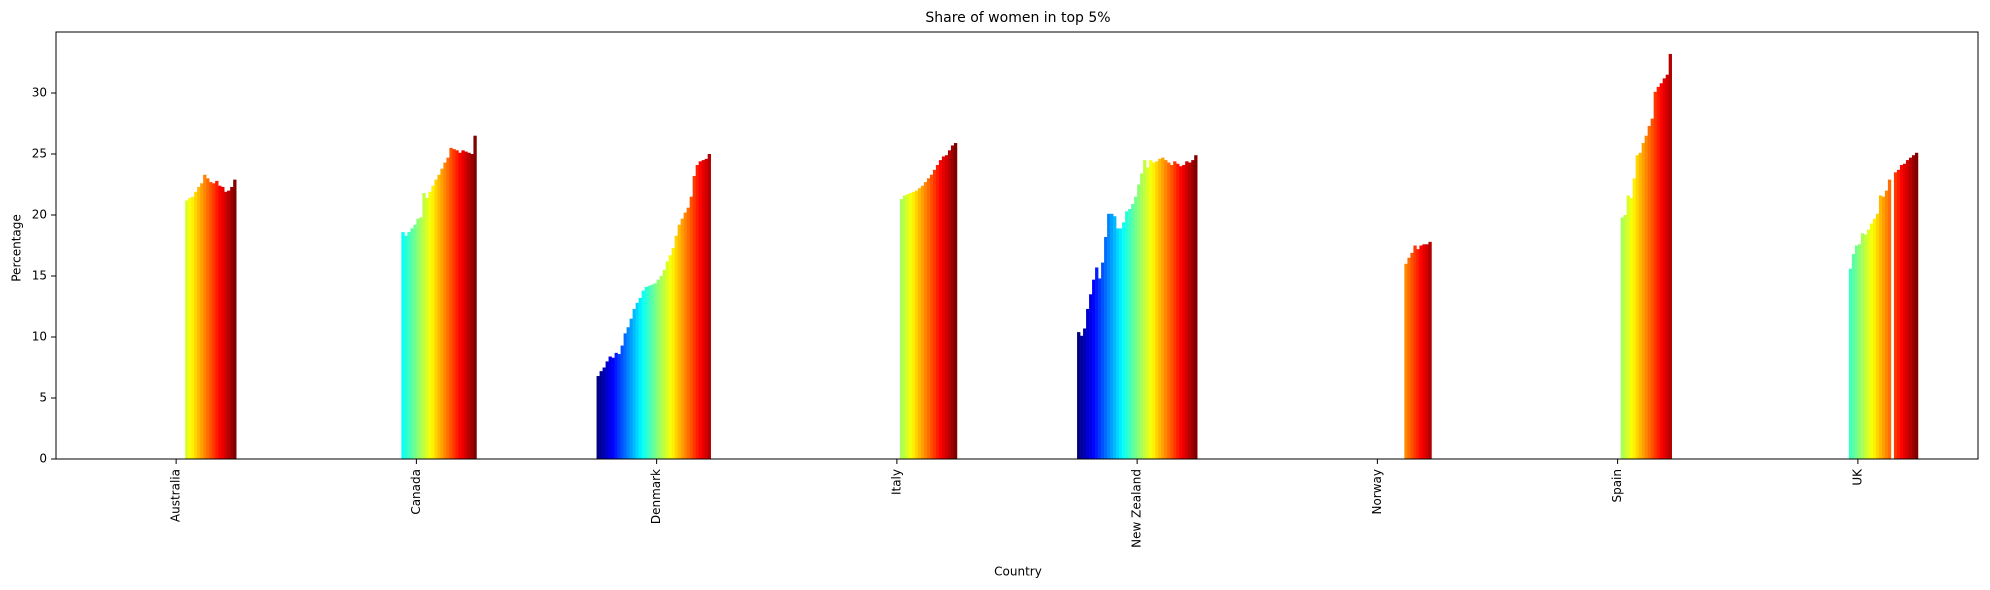 The height and width of the screenshot is (590, 1990). Describe the element at coordinates (656, 496) in the screenshot. I see `x-tick-label: Denmark` at that location.